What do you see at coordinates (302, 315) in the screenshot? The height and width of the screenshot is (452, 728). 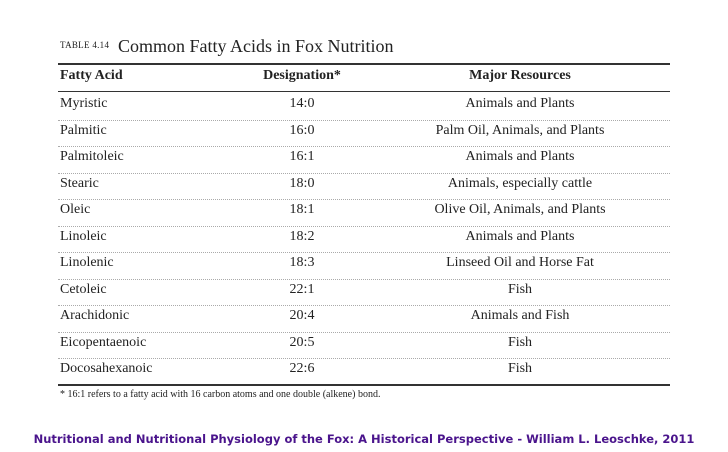 I see `designation: 20:4` at bounding box center [302, 315].